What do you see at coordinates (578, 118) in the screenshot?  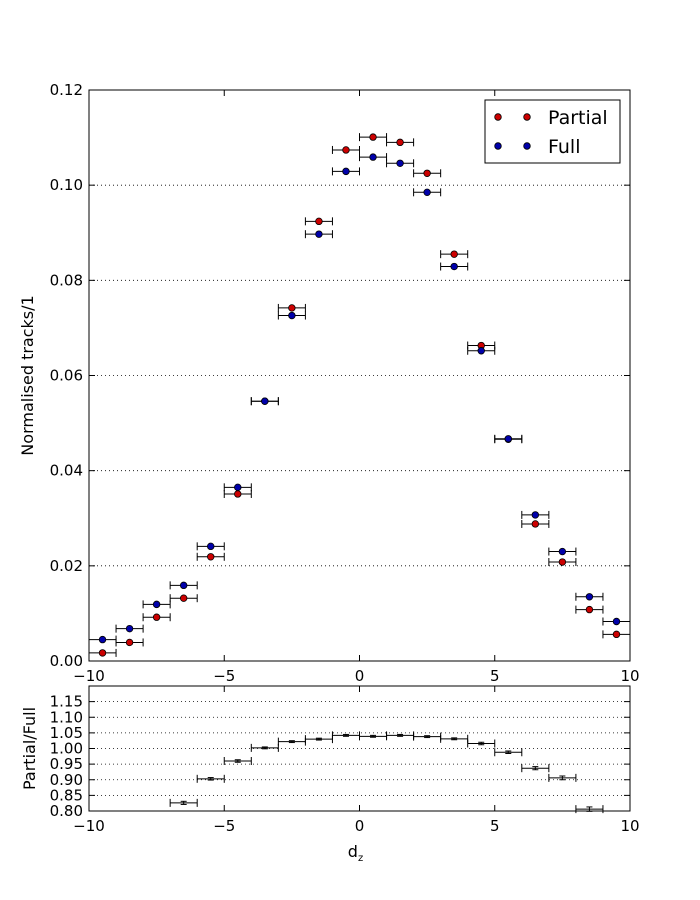 I see `legend-label: Partial` at bounding box center [578, 118].